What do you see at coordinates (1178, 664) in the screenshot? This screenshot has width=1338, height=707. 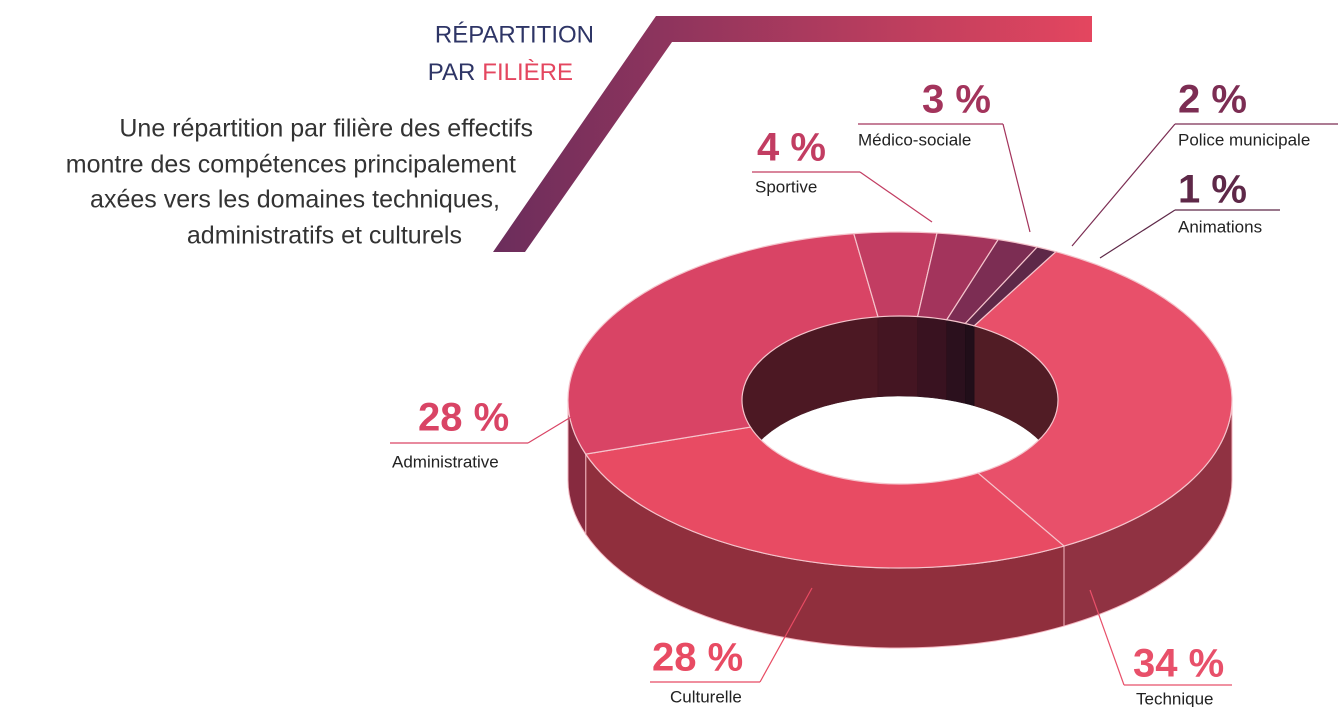 I see `value-label: 34 %` at bounding box center [1178, 664].